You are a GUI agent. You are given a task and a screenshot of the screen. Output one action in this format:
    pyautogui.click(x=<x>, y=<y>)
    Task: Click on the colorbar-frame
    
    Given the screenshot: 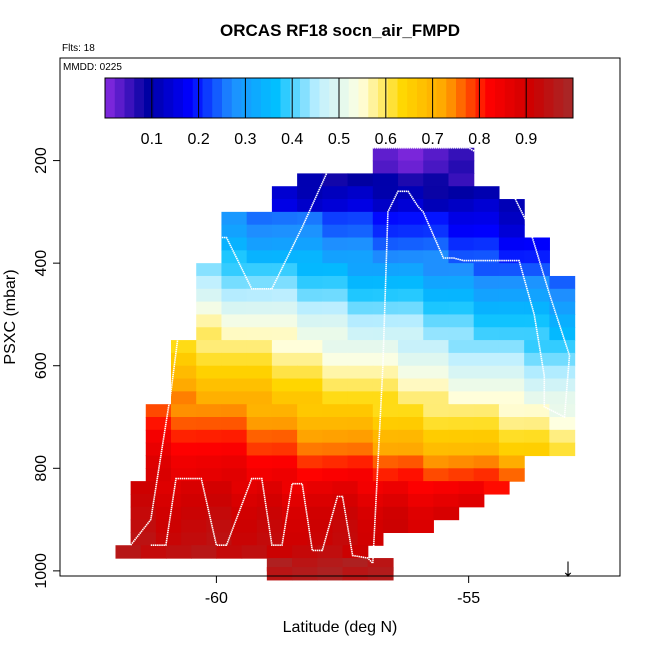 What is the action you would take?
    pyautogui.click(x=339, y=98)
    